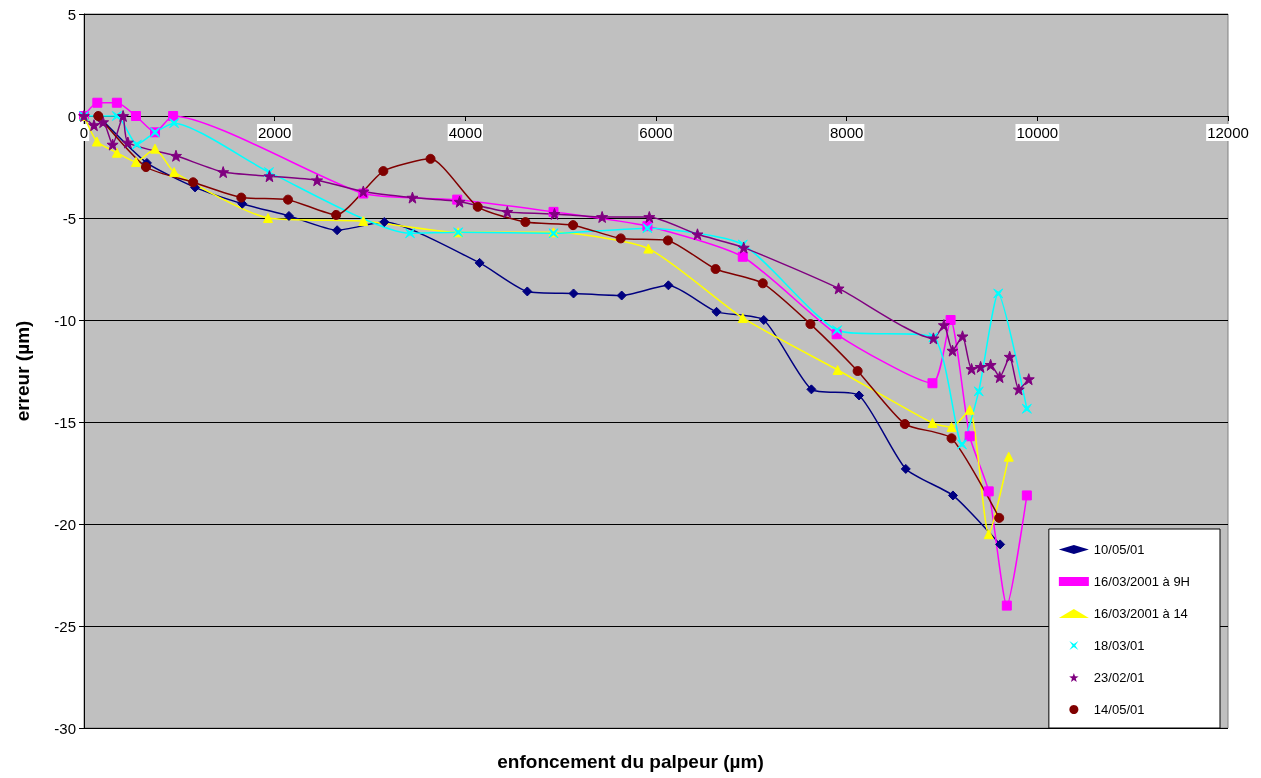 The width and height of the screenshot is (1261, 778). I want to click on legend-label: 14/05/01, so click(1119, 709).